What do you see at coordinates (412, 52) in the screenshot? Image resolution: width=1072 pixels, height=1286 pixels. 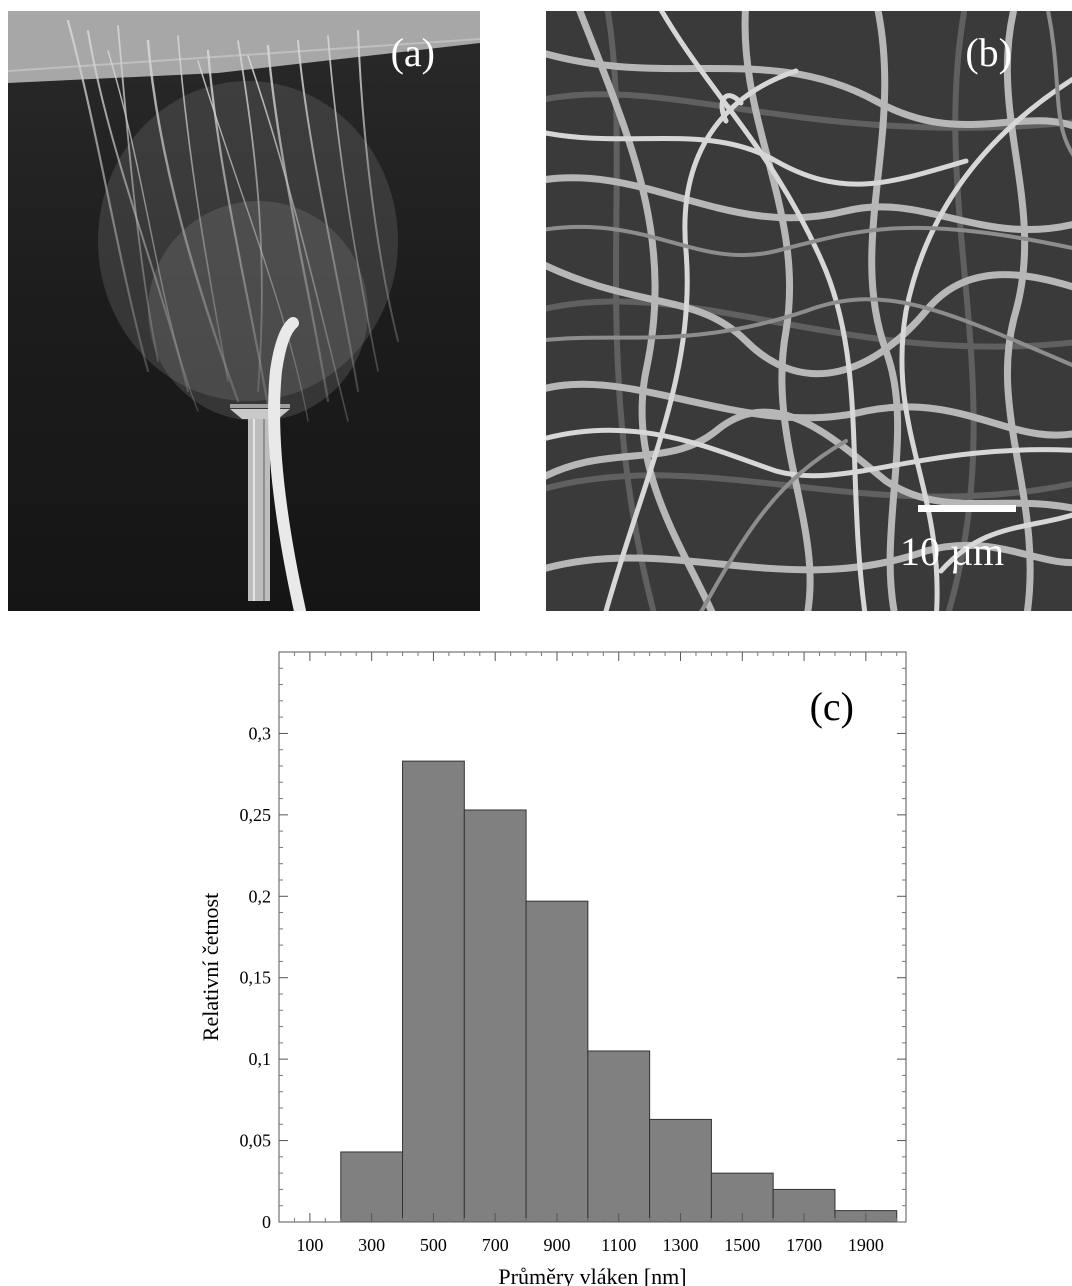 I see `panel-a-letter: (a)` at bounding box center [412, 52].